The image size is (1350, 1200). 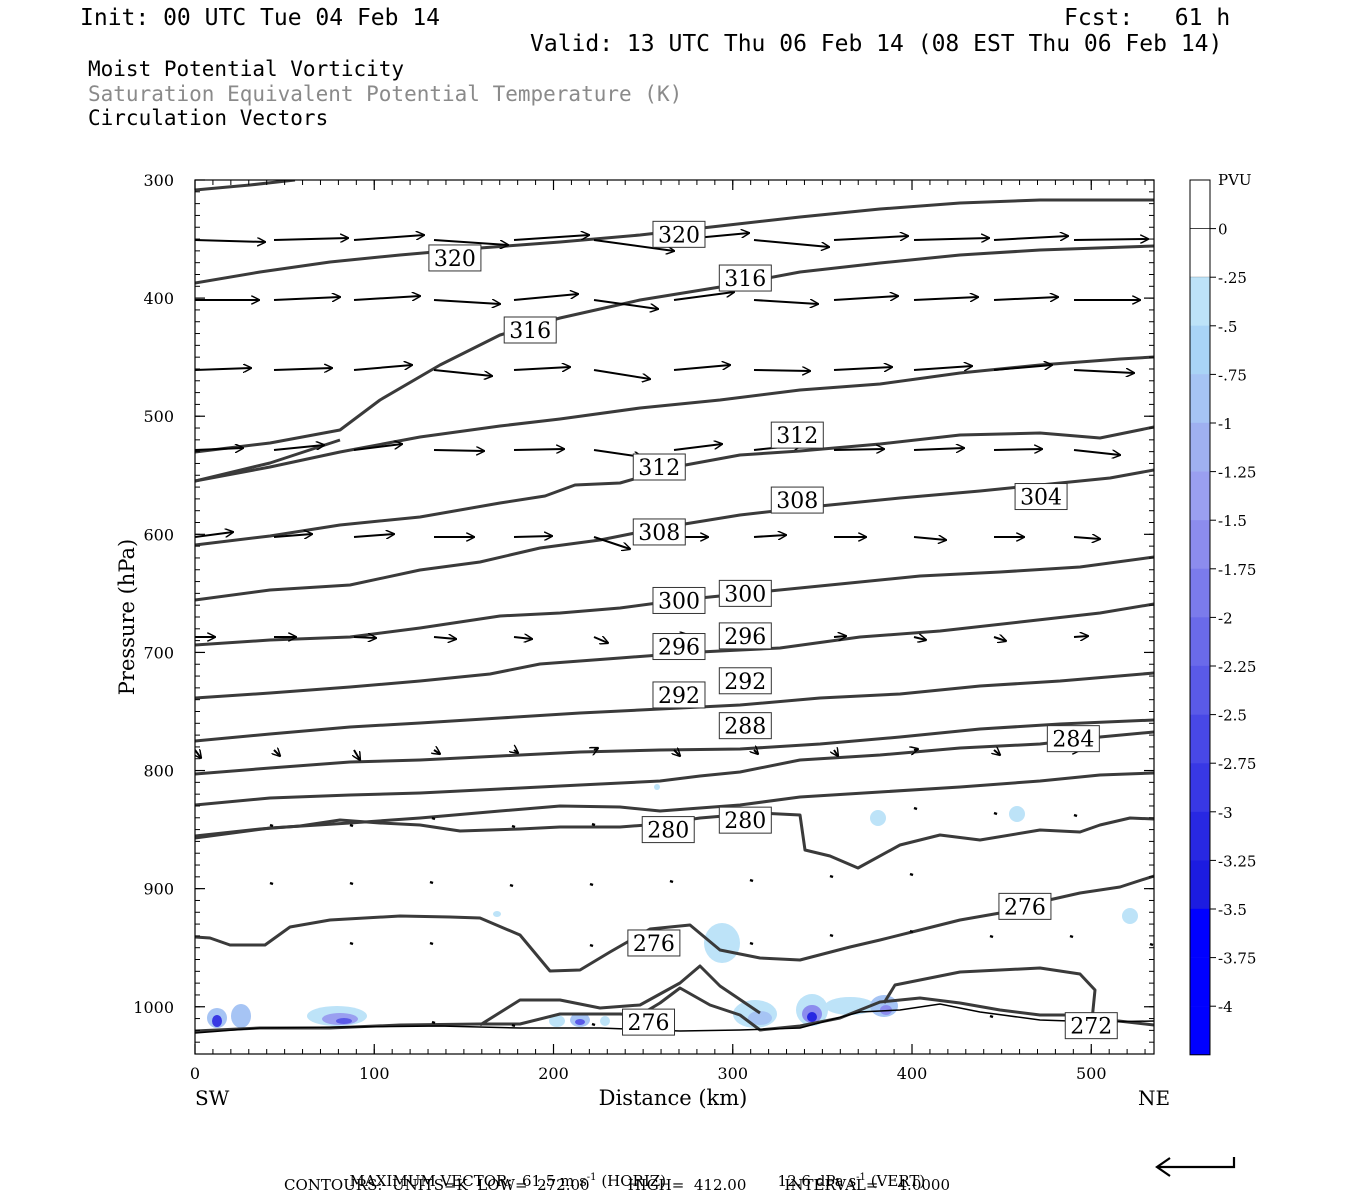 What do you see at coordinates (158, 889) in the screenshot?
I see `y-tick-label: 900` at bounding box center [158, 889].